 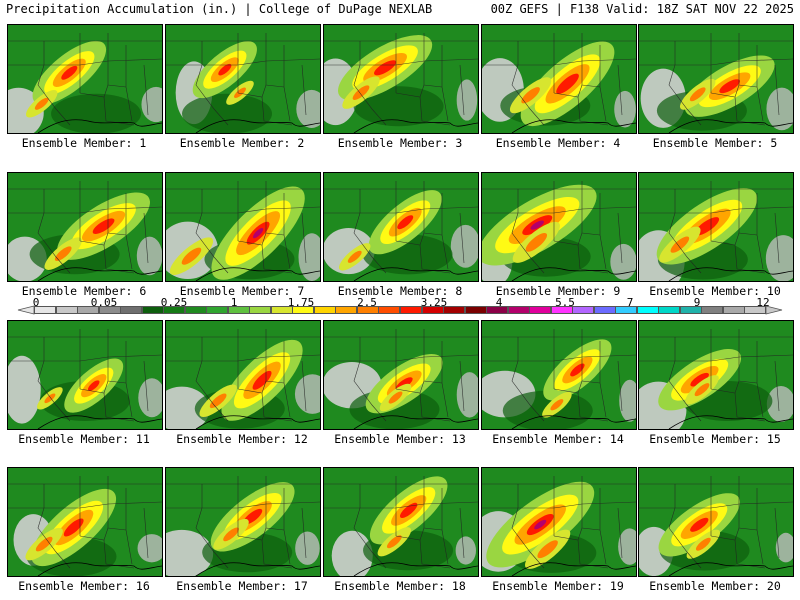 I want to click on colorbar-tick-label: 0.25, so click(x=174, y=302).